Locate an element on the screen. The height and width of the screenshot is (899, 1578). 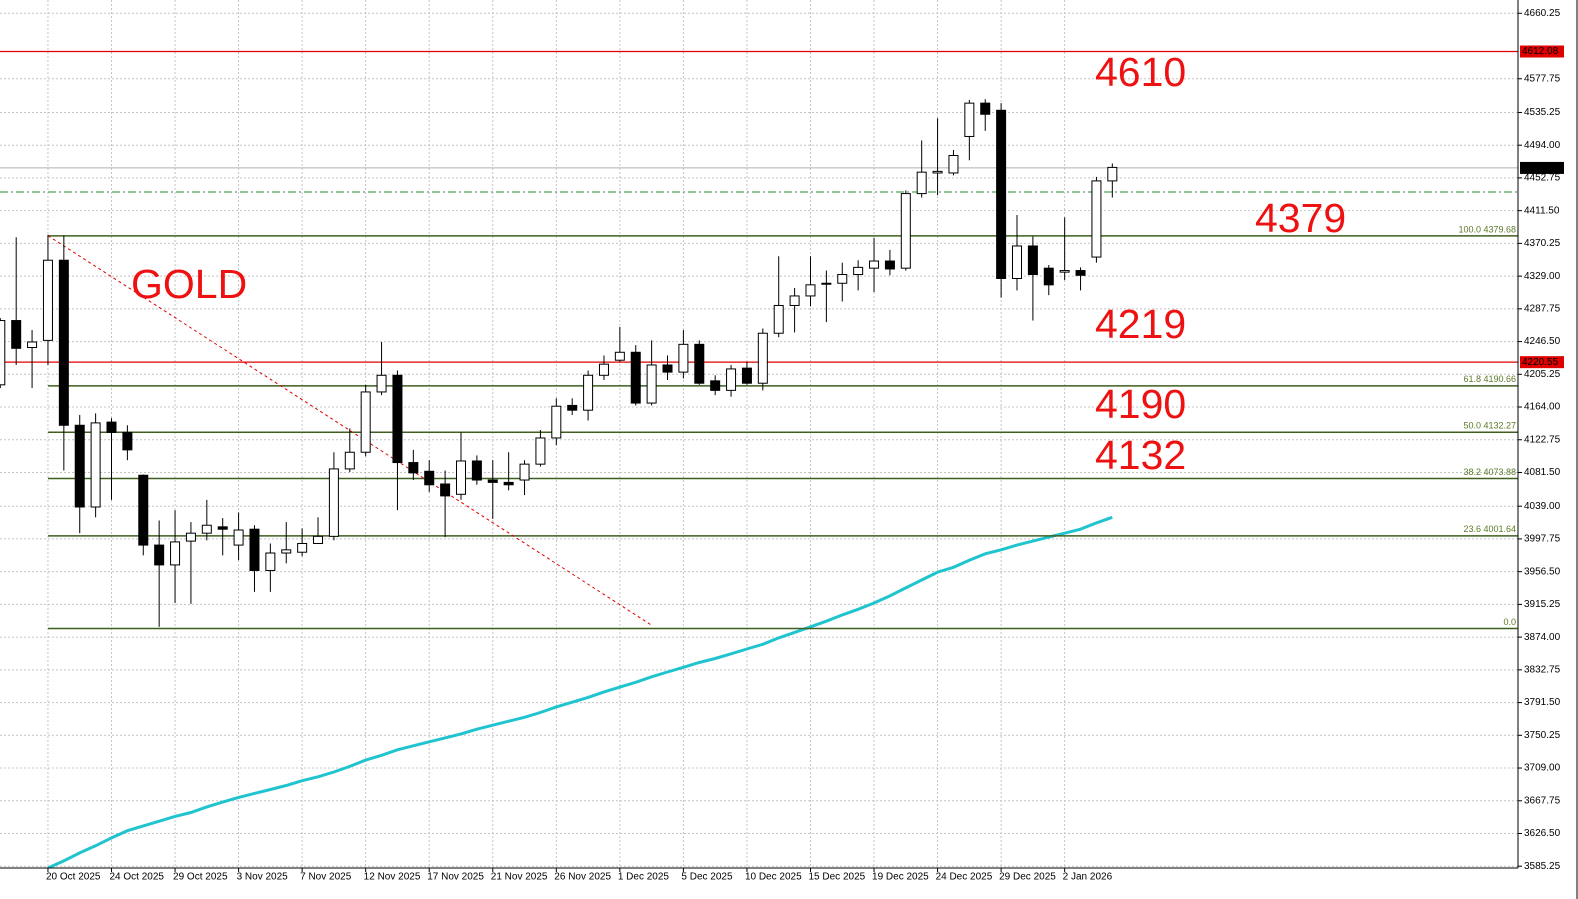
y-tick-label: 4494.00 is located at coordinates (1542, 145).